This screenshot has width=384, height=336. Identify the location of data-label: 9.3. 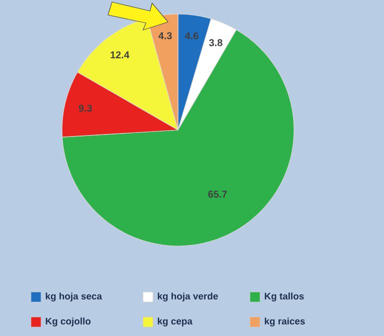
(85, 108).